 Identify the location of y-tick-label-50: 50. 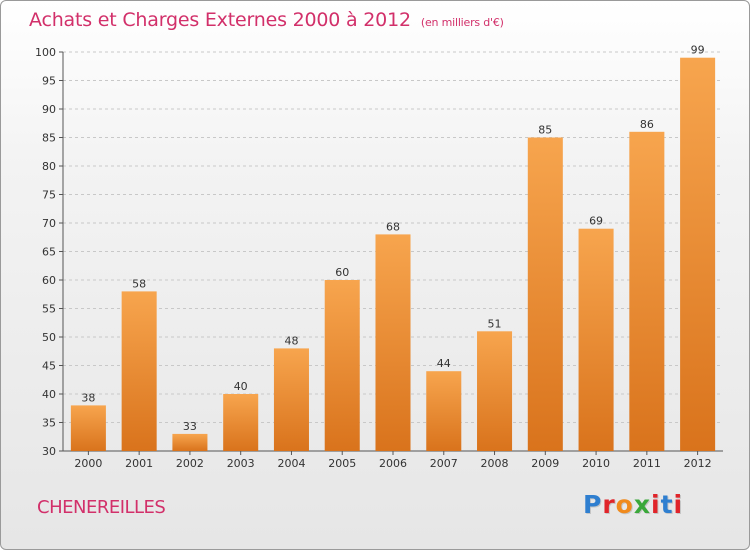
(49, 337).